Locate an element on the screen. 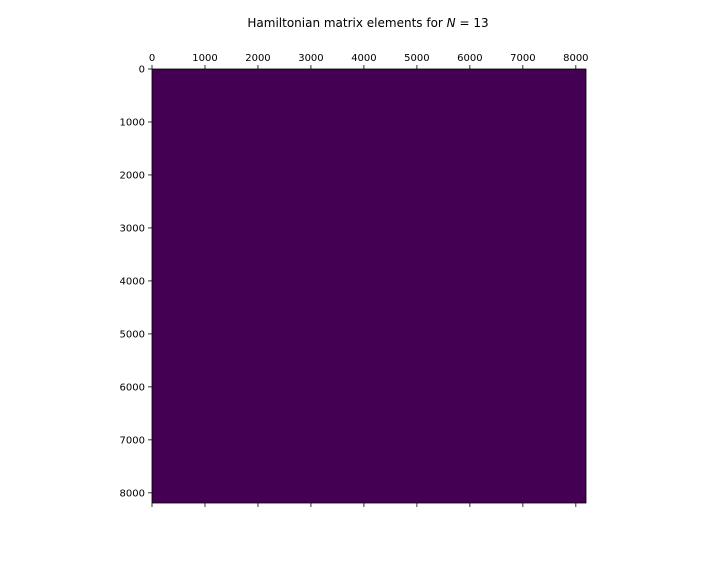 The height and width of the screenshot is (576, 720). chart-title-rest: = 13 is located at coordinates (472, 23).